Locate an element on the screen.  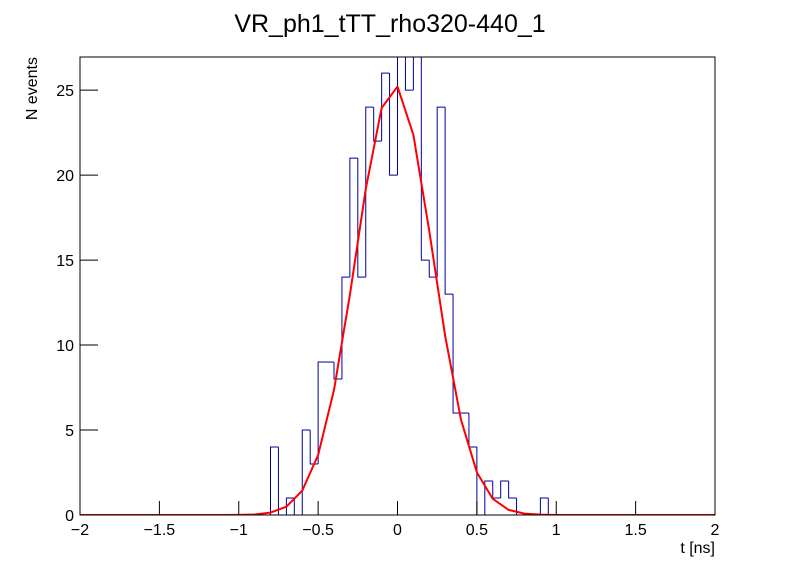
x-tick-label: −1 is located at coordinates (239, 530).